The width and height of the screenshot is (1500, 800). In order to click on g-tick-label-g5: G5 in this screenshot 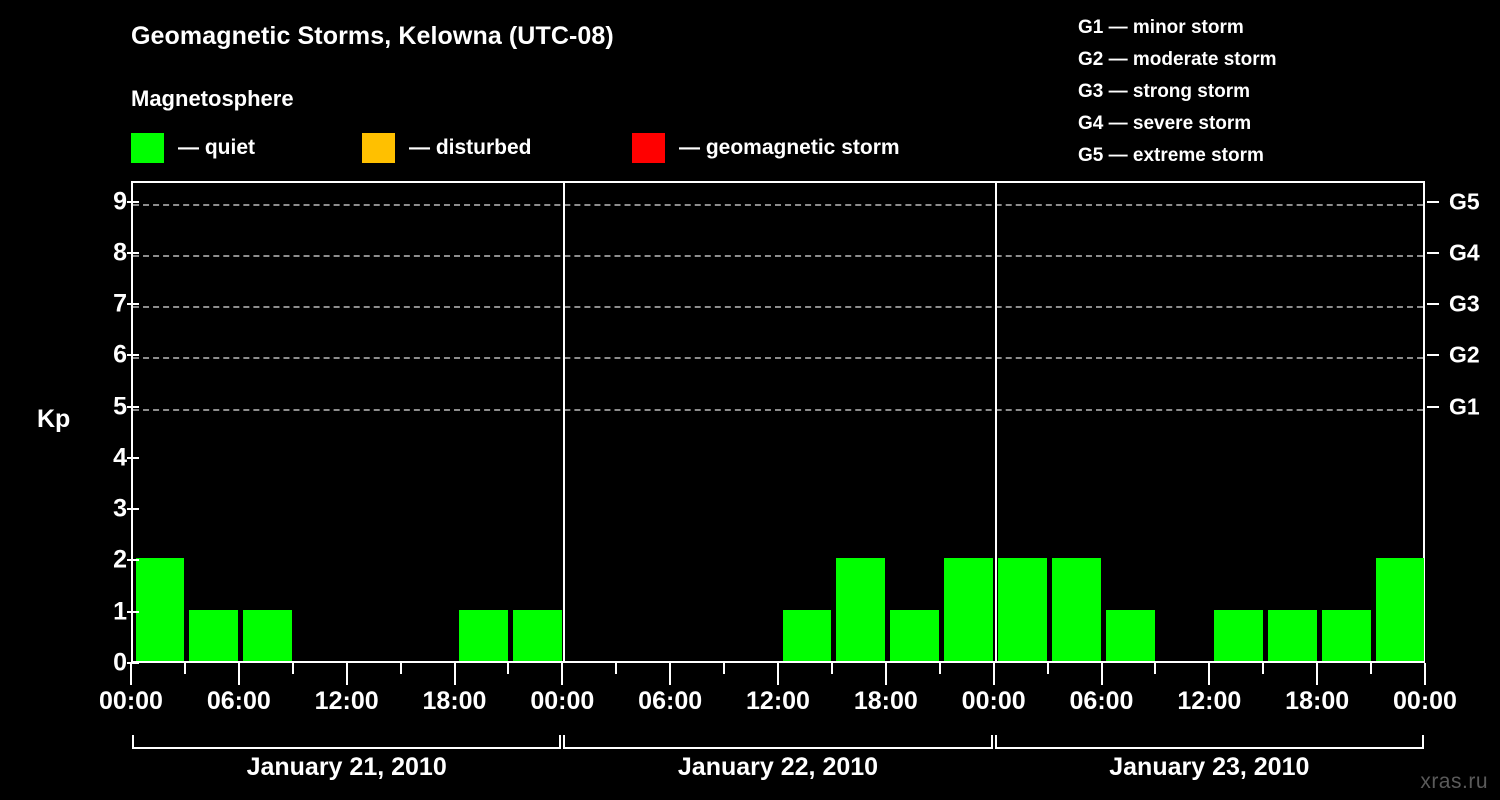, I will do `click(1464, 201)`.